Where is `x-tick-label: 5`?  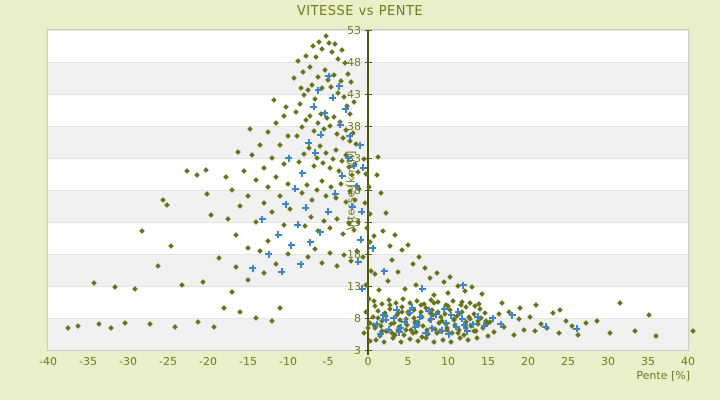
x-tick-label: 5 is located at coordinates (408, 361).